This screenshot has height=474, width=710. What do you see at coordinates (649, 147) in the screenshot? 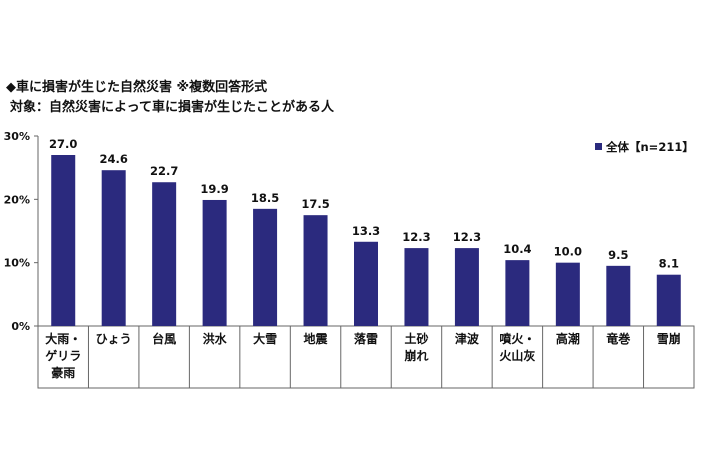
I see `legend-label: 全体【n=211】` at bounding box center [649, 147].